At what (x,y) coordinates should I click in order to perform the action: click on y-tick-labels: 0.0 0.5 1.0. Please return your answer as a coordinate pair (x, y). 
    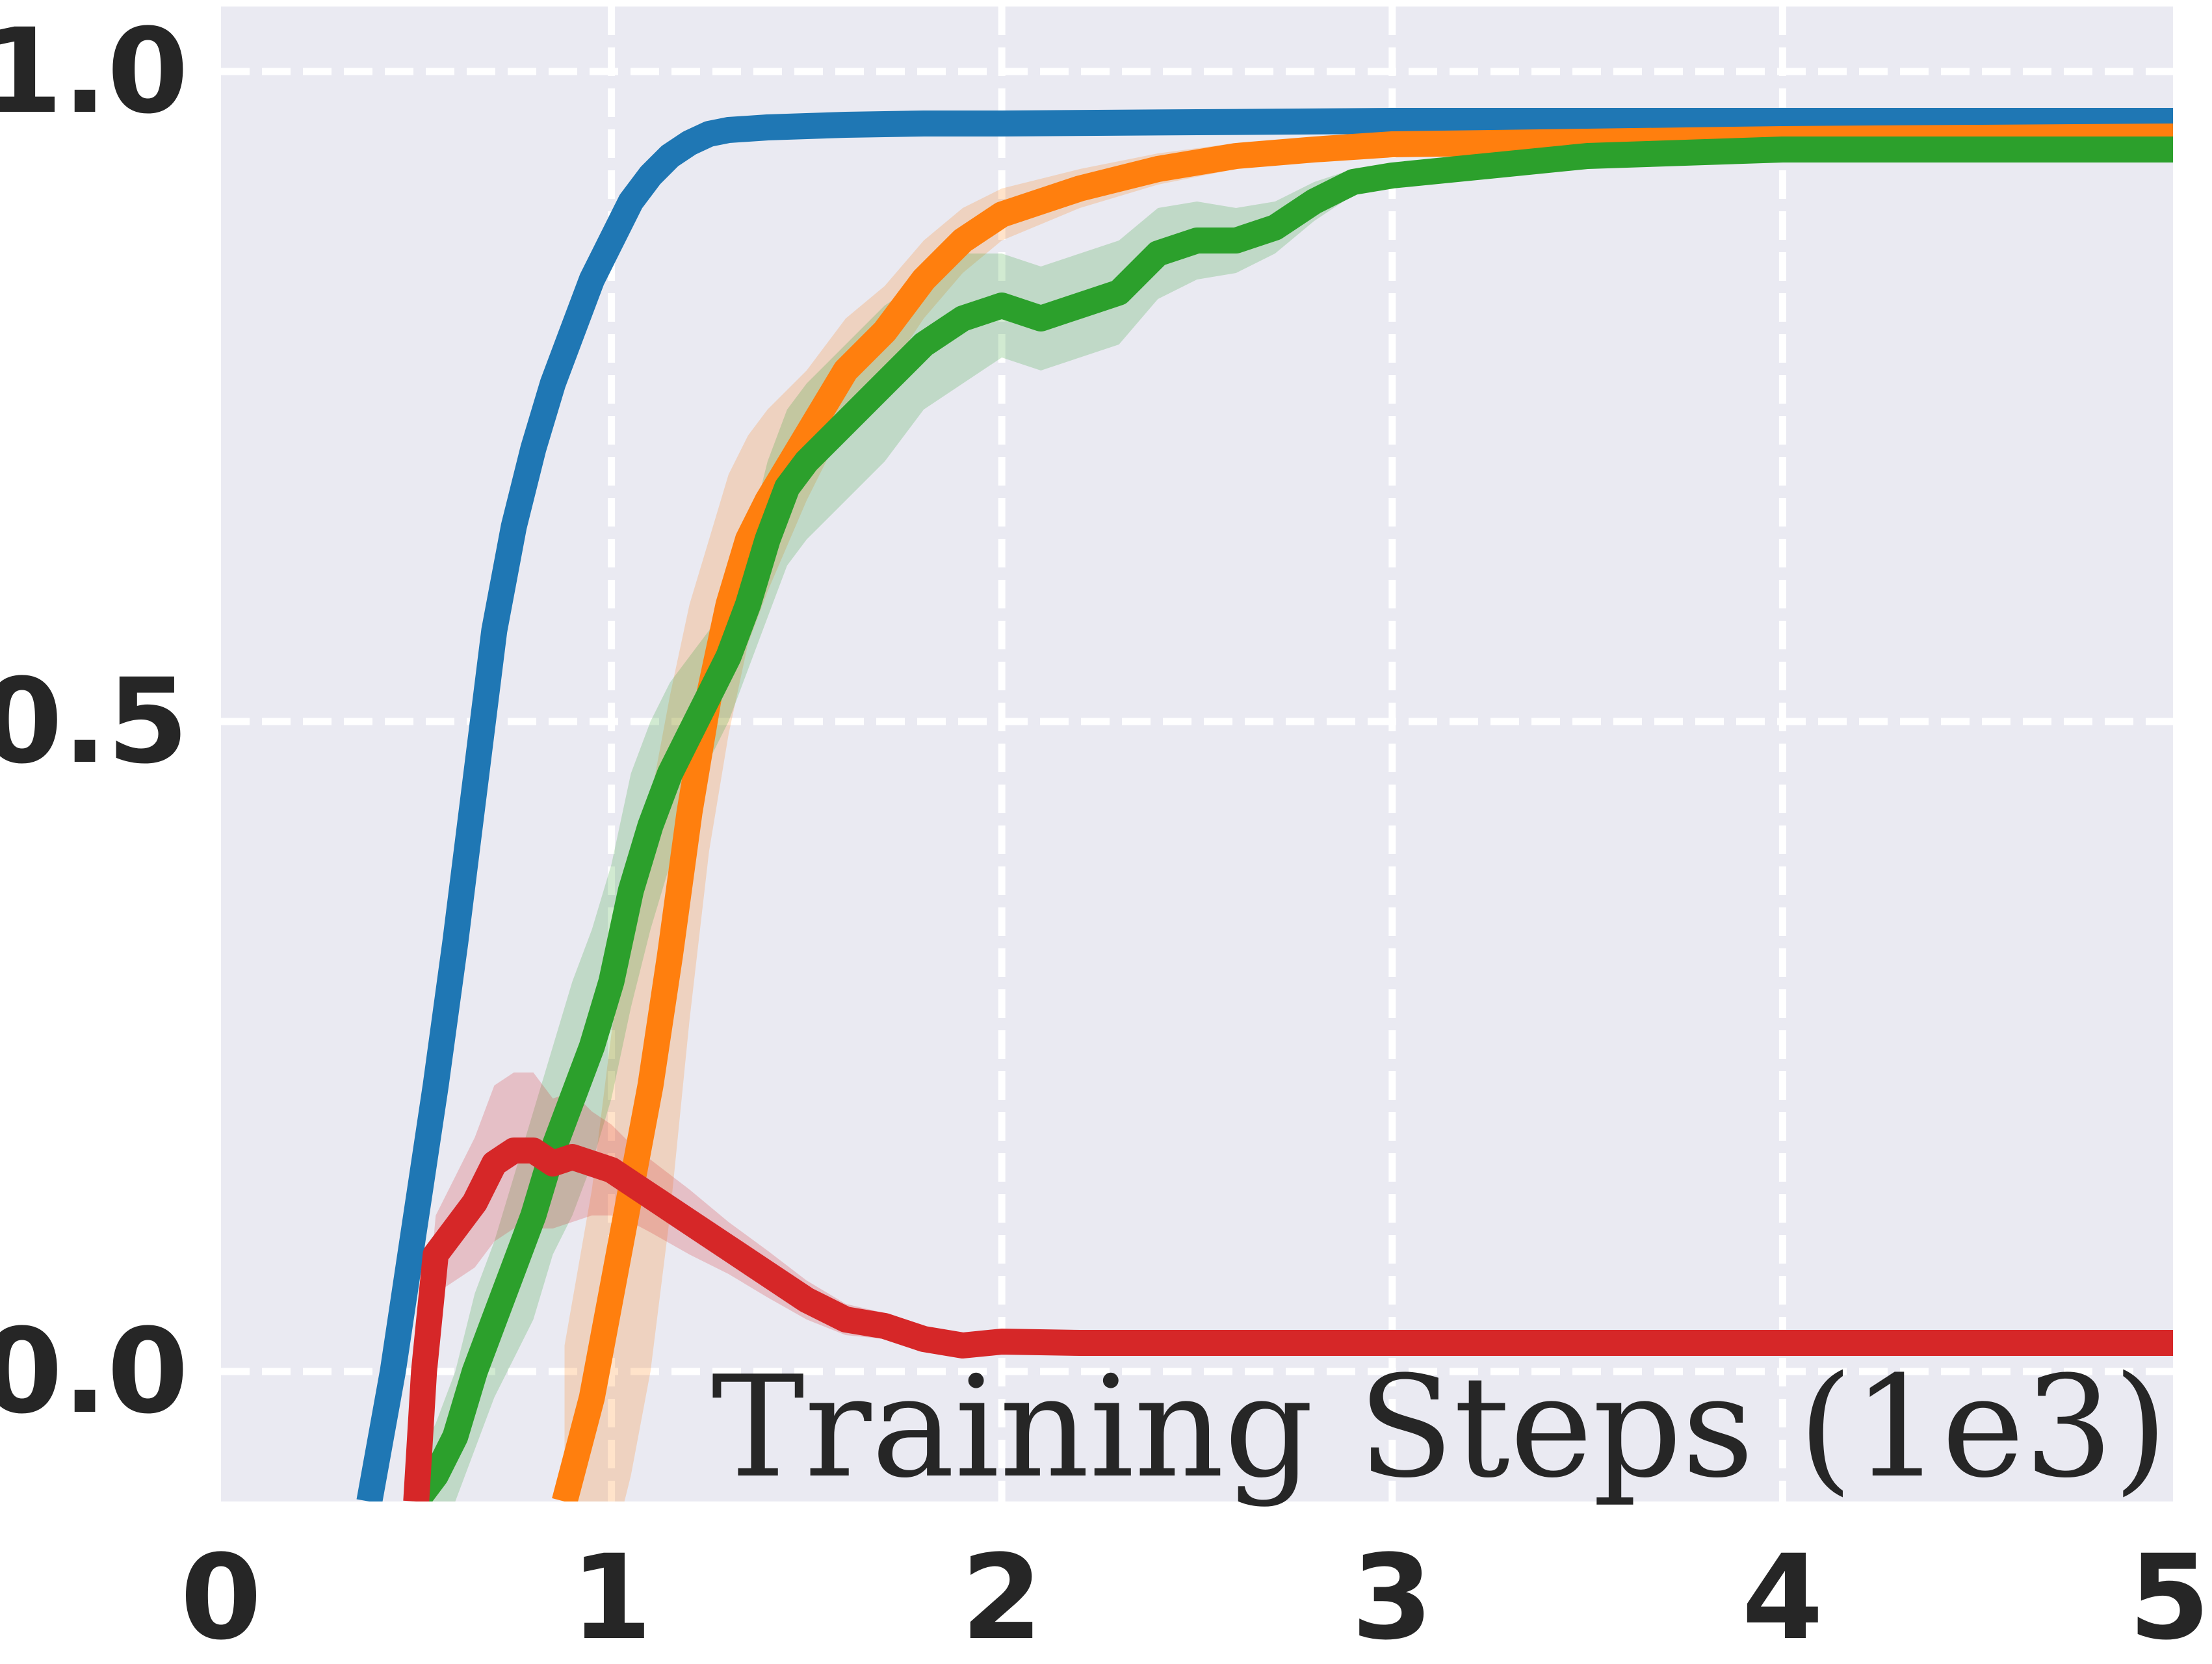
    Looking at the image, I should click on (95, 722).